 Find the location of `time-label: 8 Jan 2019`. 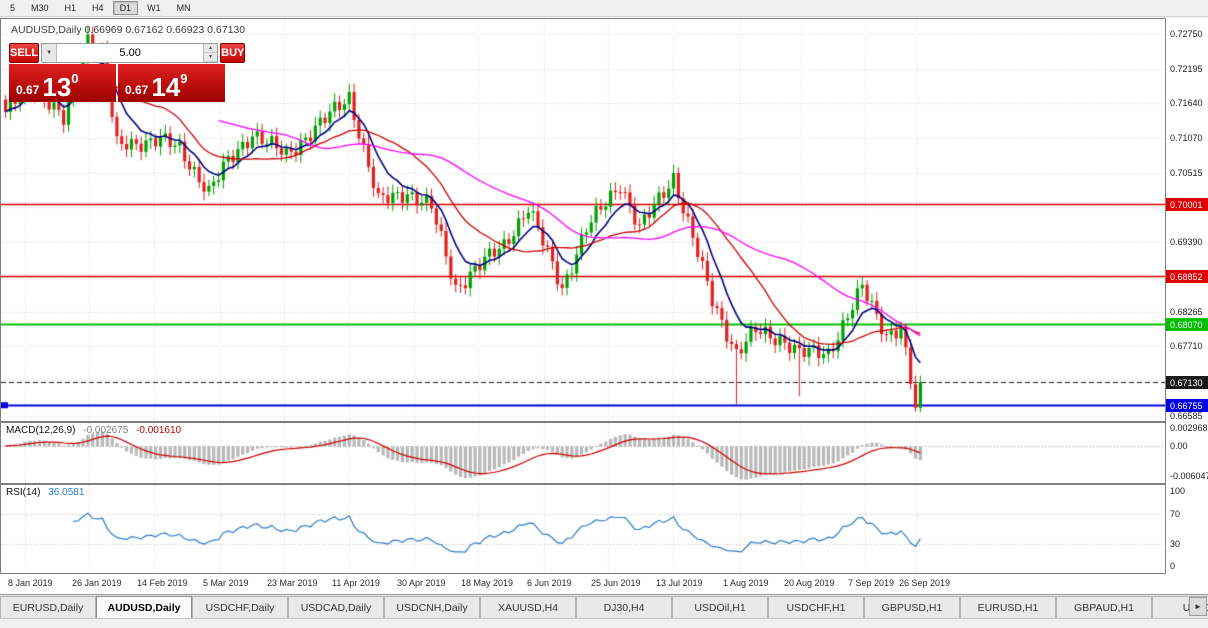

time-label: 8 Jan 2019 is located at coordinates (30, 583).